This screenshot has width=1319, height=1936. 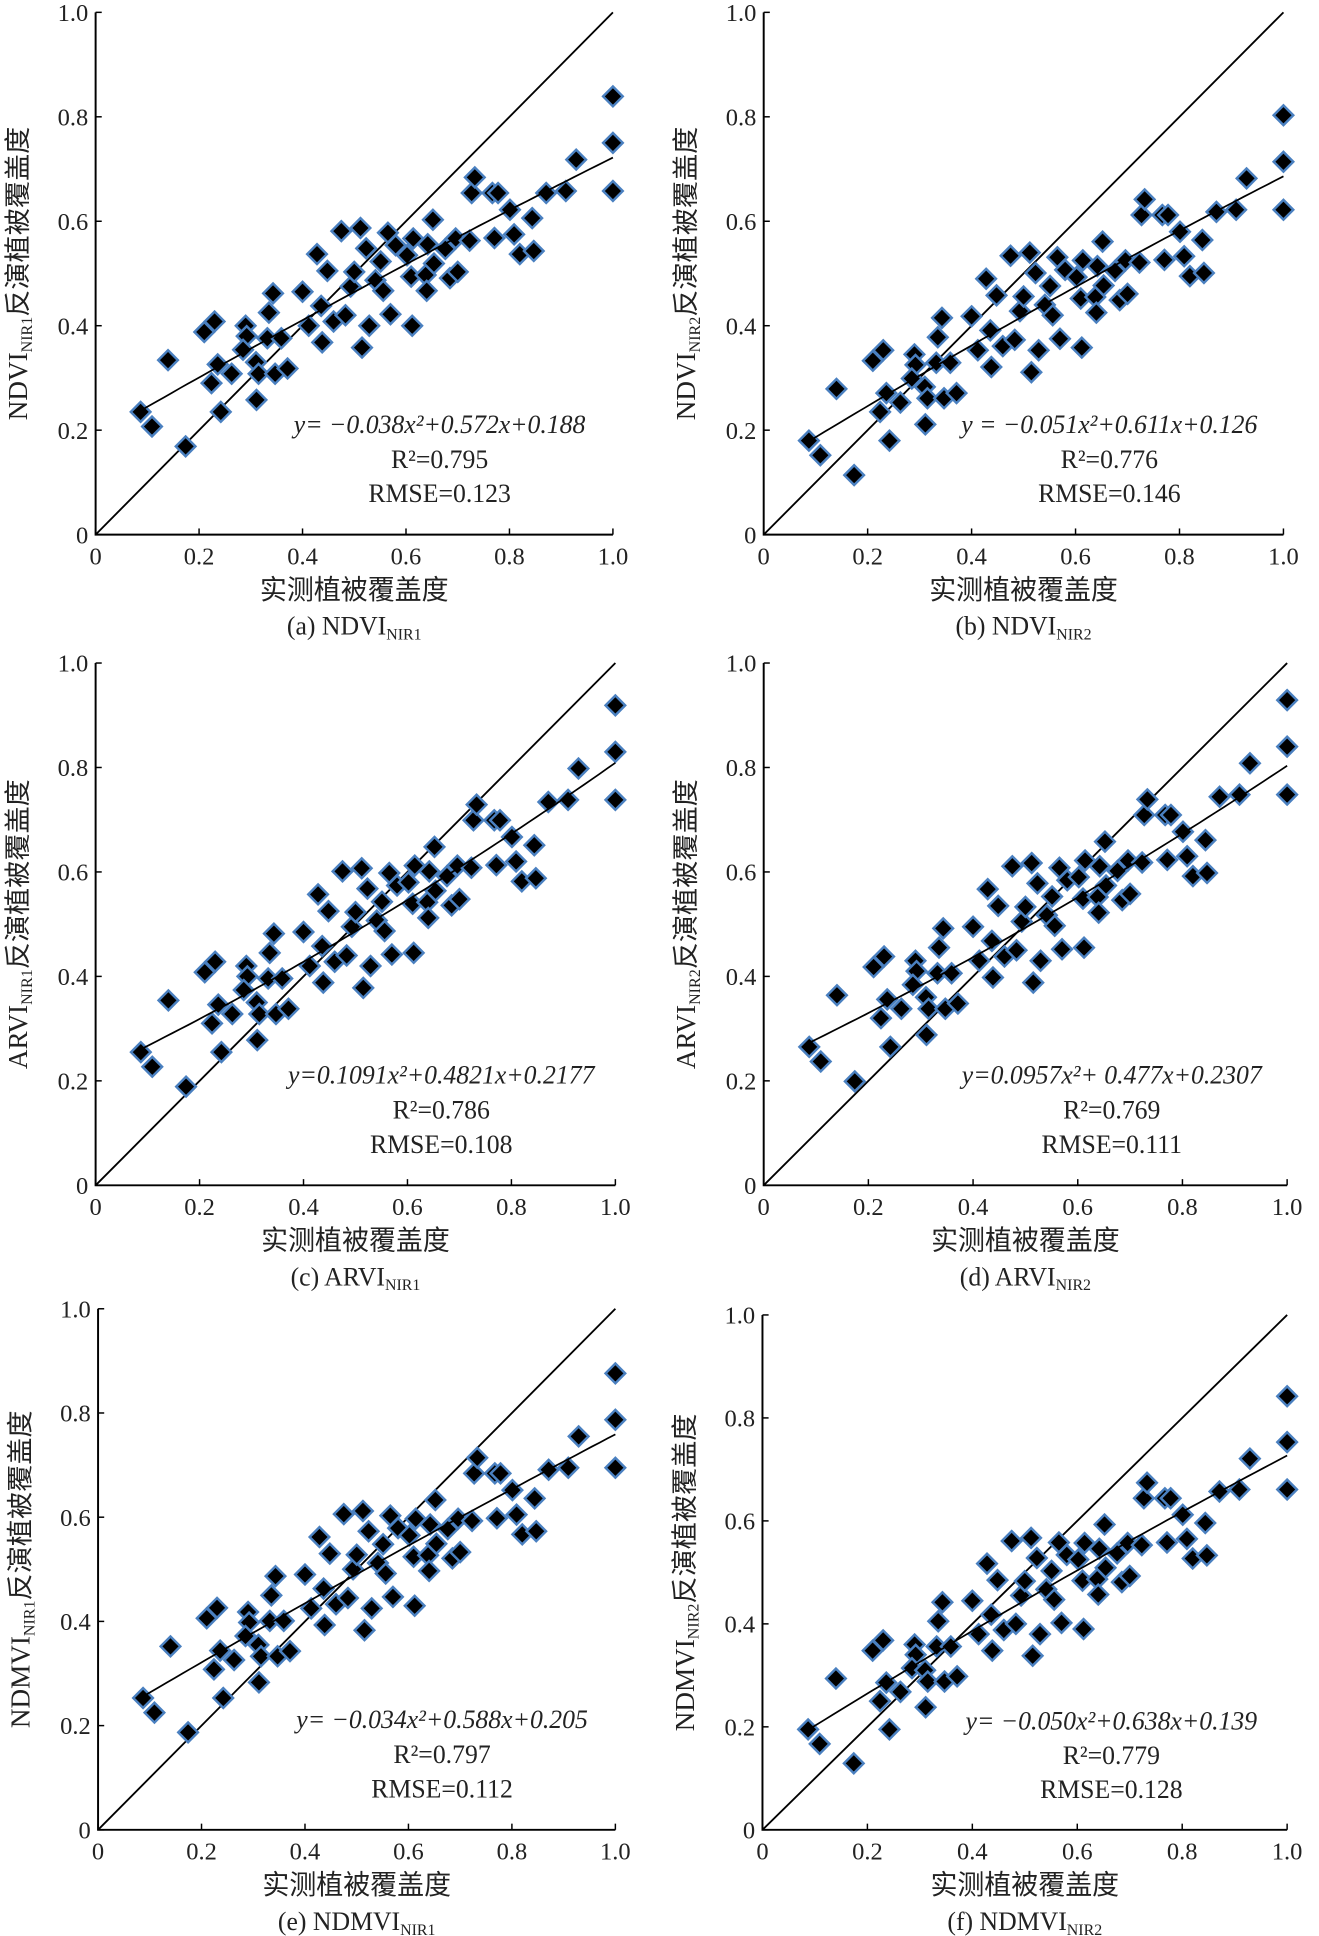 What do you see at coordinates (1023, 628) in the screenshot?
I see `panel-caption: (b) NDVINIR2` at bounding box center [1023, 628].